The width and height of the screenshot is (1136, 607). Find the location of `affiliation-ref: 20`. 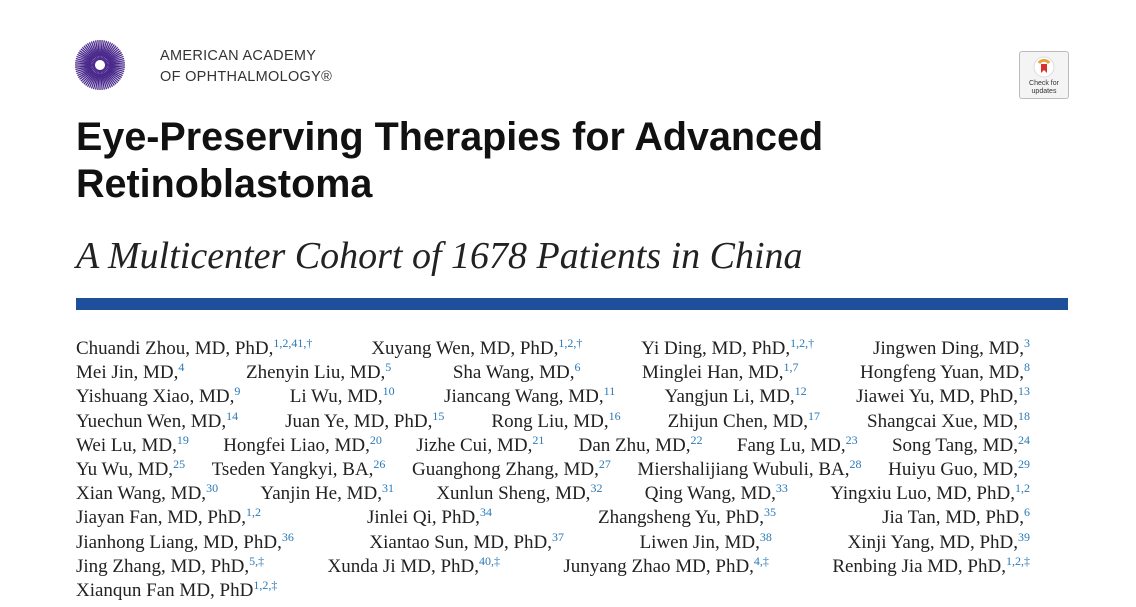

affiliation-ref: 20 is located at coordinates (375, 439).